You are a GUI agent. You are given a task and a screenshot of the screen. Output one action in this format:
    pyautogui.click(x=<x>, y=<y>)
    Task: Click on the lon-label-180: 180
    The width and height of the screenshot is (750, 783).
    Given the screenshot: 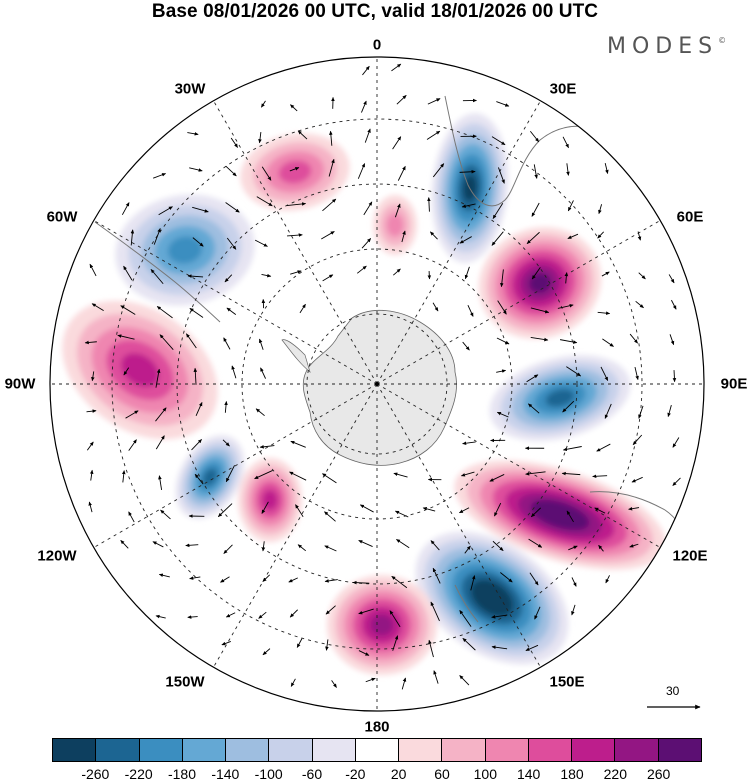 What is the action you would take?
    pyautogui.click(x=377, y=727)
    